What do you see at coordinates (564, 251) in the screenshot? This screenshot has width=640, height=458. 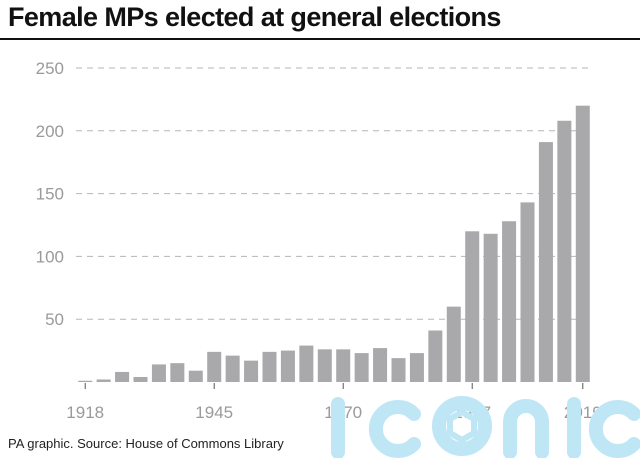 I see `bar-2017` at bounding box center [564, 251].